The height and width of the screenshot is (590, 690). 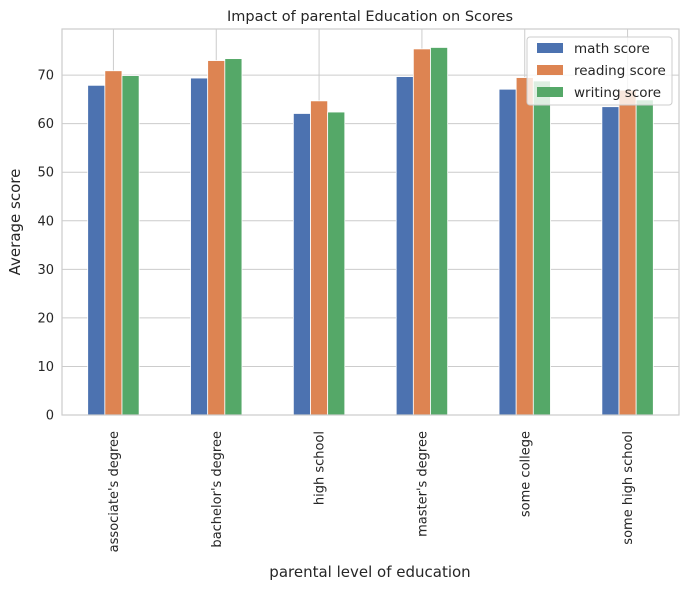 What do you see at coordinates (45, 318) in the screenshot?
I see `y-tick-label: 20` at bounding box center [45, 318].